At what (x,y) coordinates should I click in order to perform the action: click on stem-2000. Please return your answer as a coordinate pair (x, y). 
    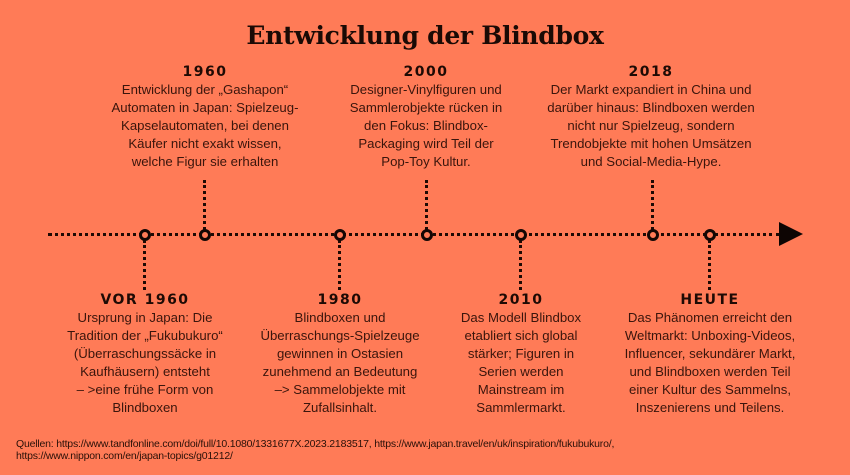
    Looking at the image, I should click on (426, 205).